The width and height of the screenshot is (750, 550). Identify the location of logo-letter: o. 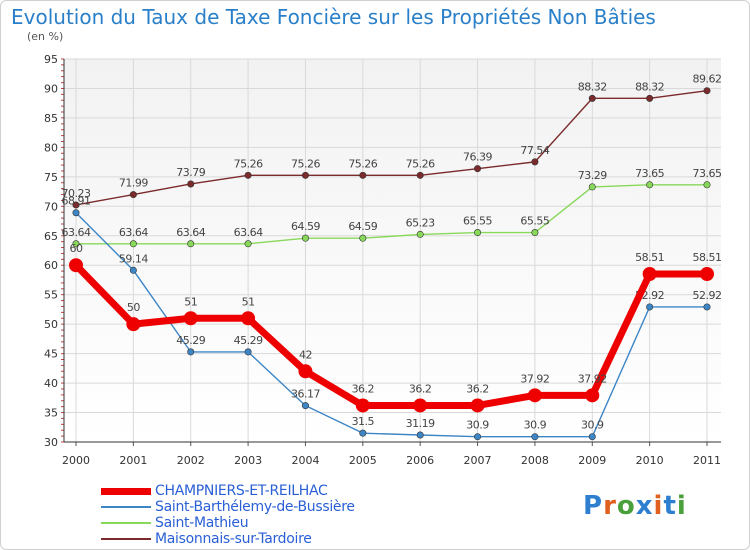
(626, 506).